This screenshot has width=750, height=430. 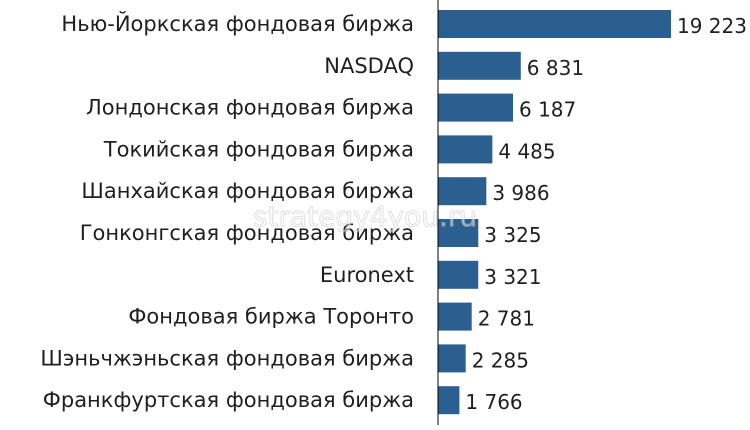 I want to click on category-label: Лондонская фондовая биржа, so click(x=250, y=108).